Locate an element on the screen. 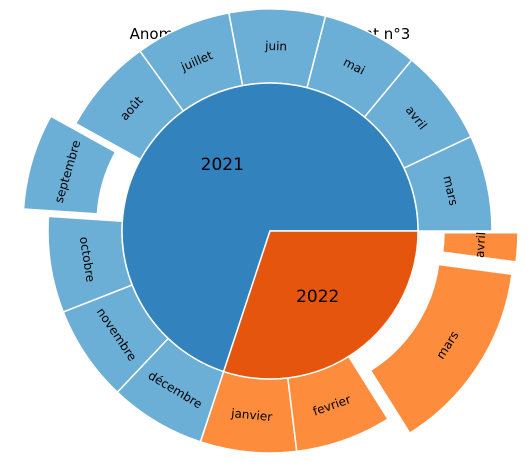 The width and height of the screenshot is (529, 467). month-label-mars-2021: mars is located at coordinates (450, 190).